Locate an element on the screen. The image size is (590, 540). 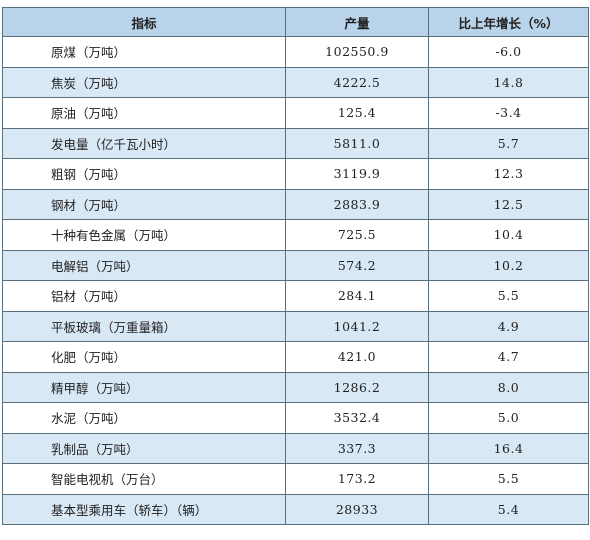
table-row: 智能电视机（万台） 173.2 5.5 is located at coordinates (295, 479).